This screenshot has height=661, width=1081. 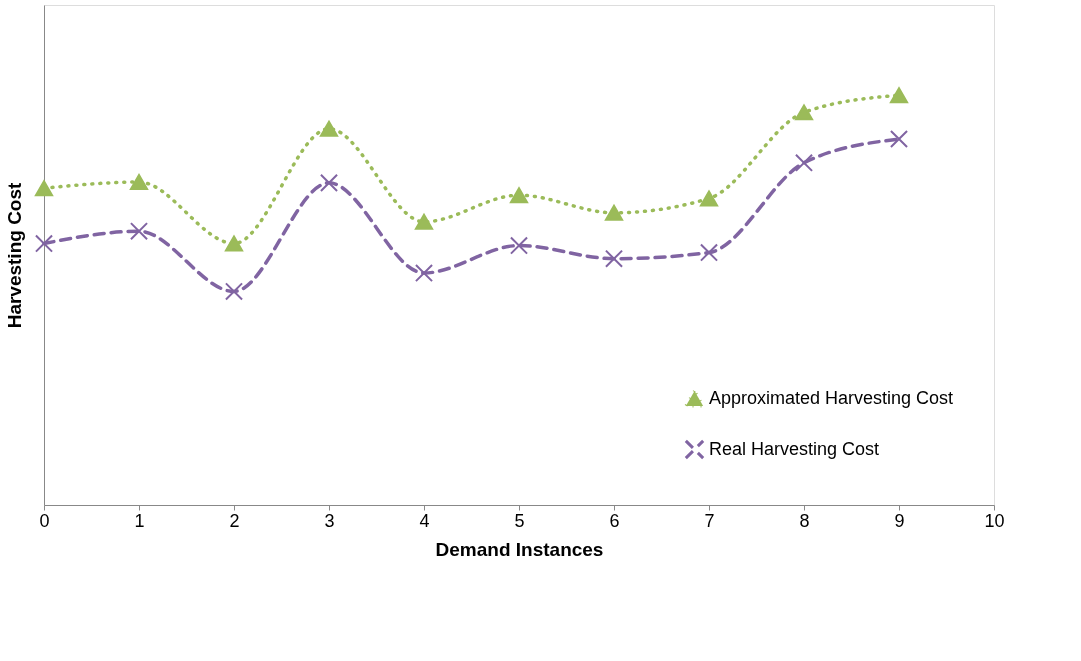 I want to click on x-tick-label: 7, so click(x=709, y=520).